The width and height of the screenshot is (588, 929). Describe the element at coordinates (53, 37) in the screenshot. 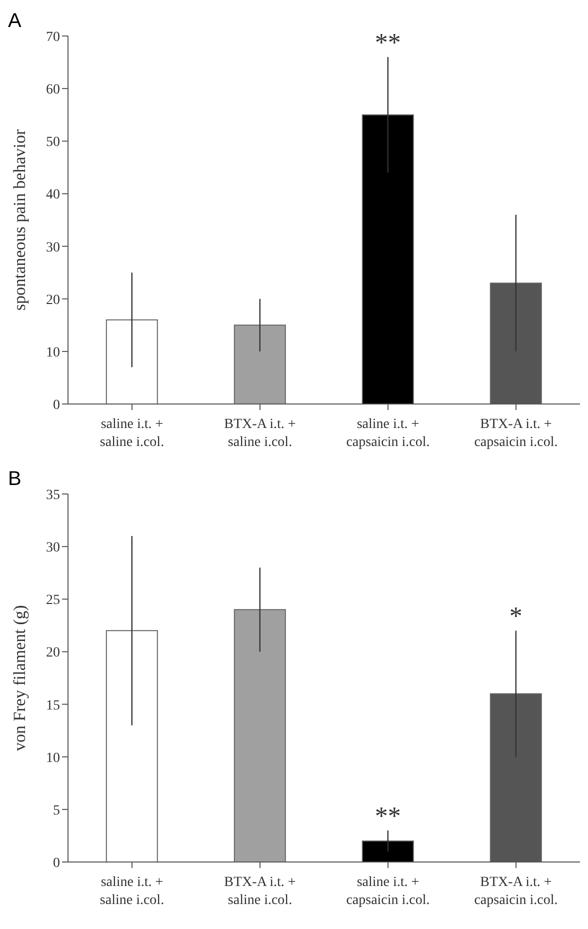

I see `y-tick-label: 70` at that location.